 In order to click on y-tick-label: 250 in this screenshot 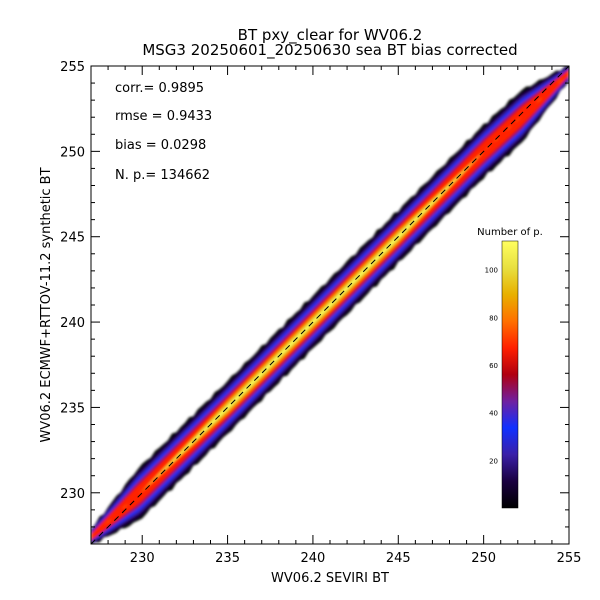, I will do `click(72, 152)`.